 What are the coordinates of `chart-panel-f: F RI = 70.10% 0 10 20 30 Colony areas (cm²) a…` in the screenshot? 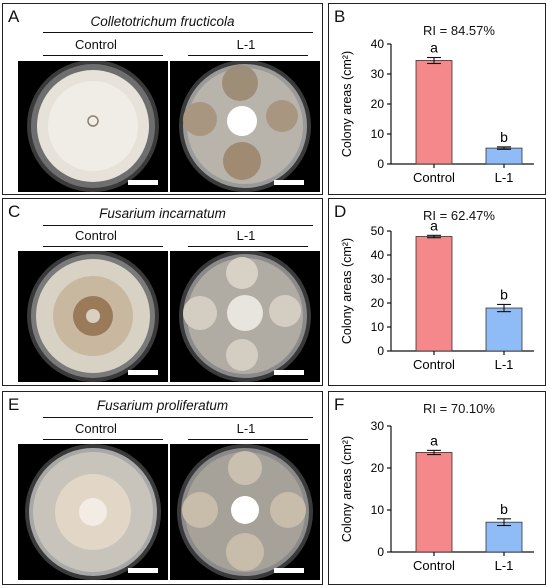 It's located at (437, 488).